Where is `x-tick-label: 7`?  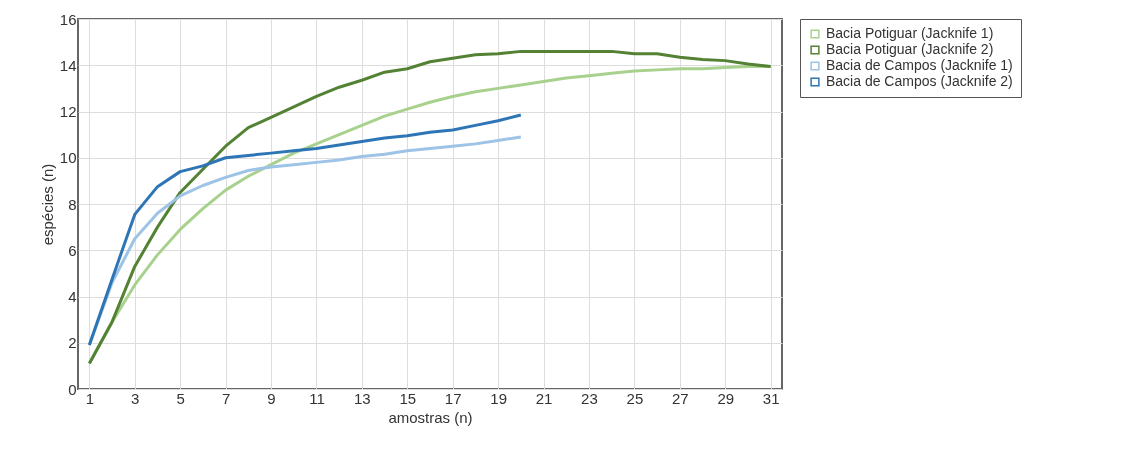
x-tick-label: 7 is located at coordinates (226, 398).